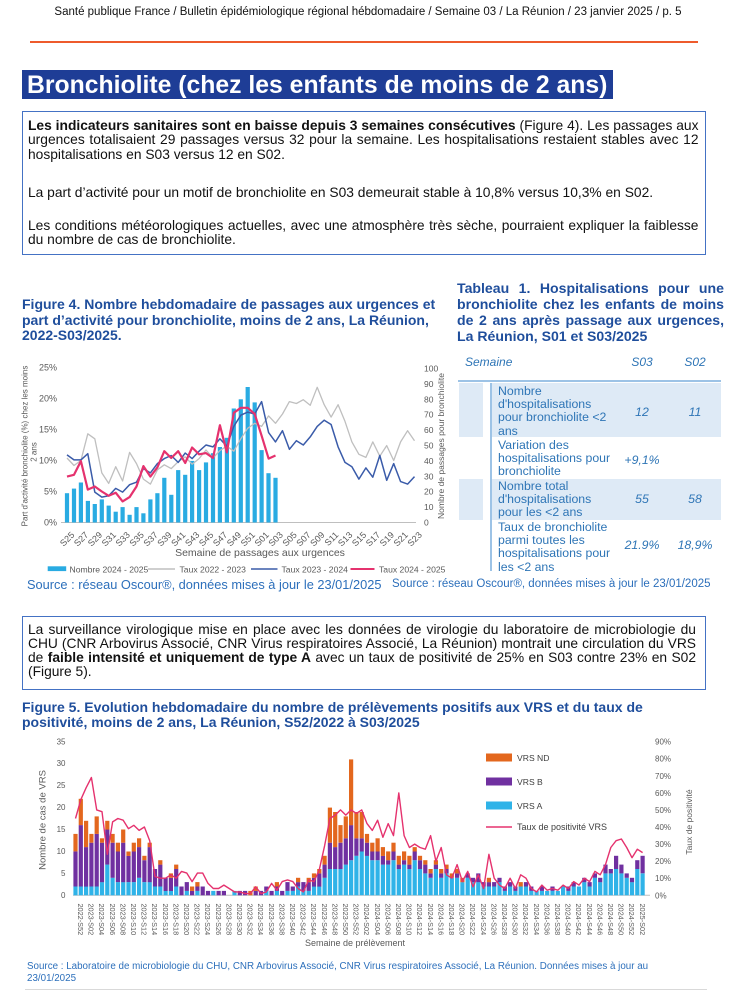 The width and height of the screenshot is (730, 1000). Describe the element at coordinates (303, 920) in the screenshot. I see `svg-text: 2023-S42` at that location.